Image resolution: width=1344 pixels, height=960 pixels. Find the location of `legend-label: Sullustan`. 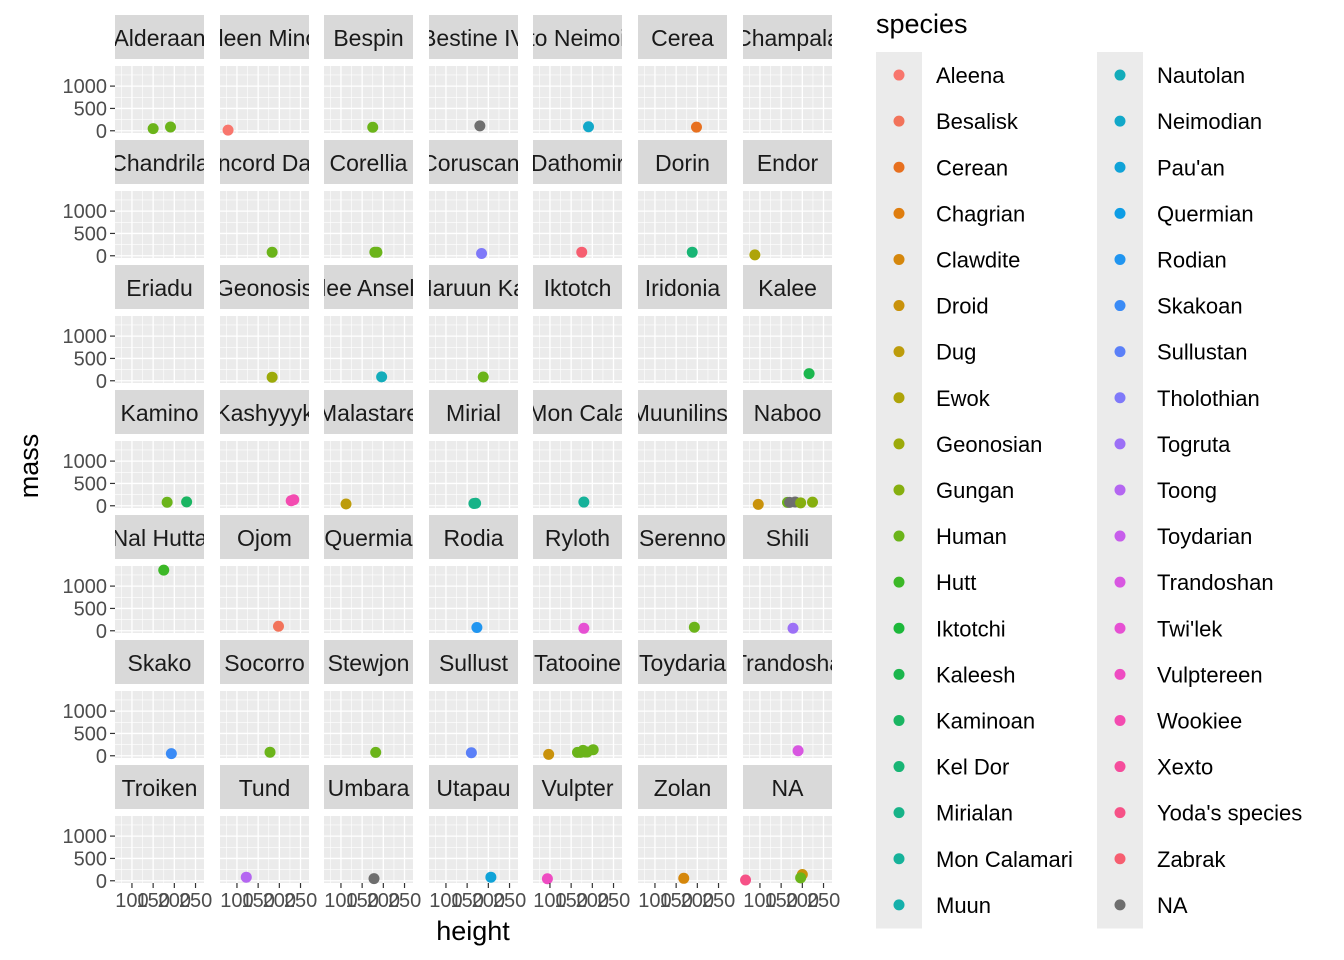

legend-label: Sullustan is located at coordinates (1202, 352).